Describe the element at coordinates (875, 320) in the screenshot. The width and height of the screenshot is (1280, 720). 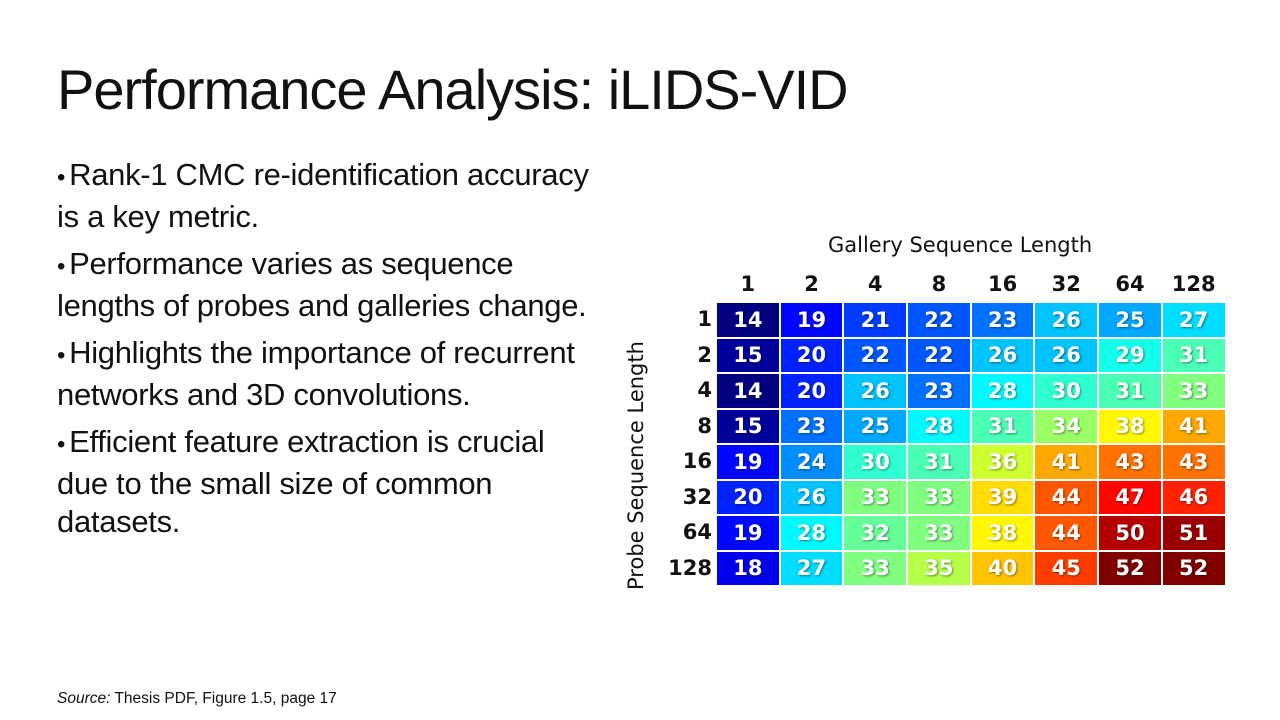
I see `heatmap-cell: 21` at that location.